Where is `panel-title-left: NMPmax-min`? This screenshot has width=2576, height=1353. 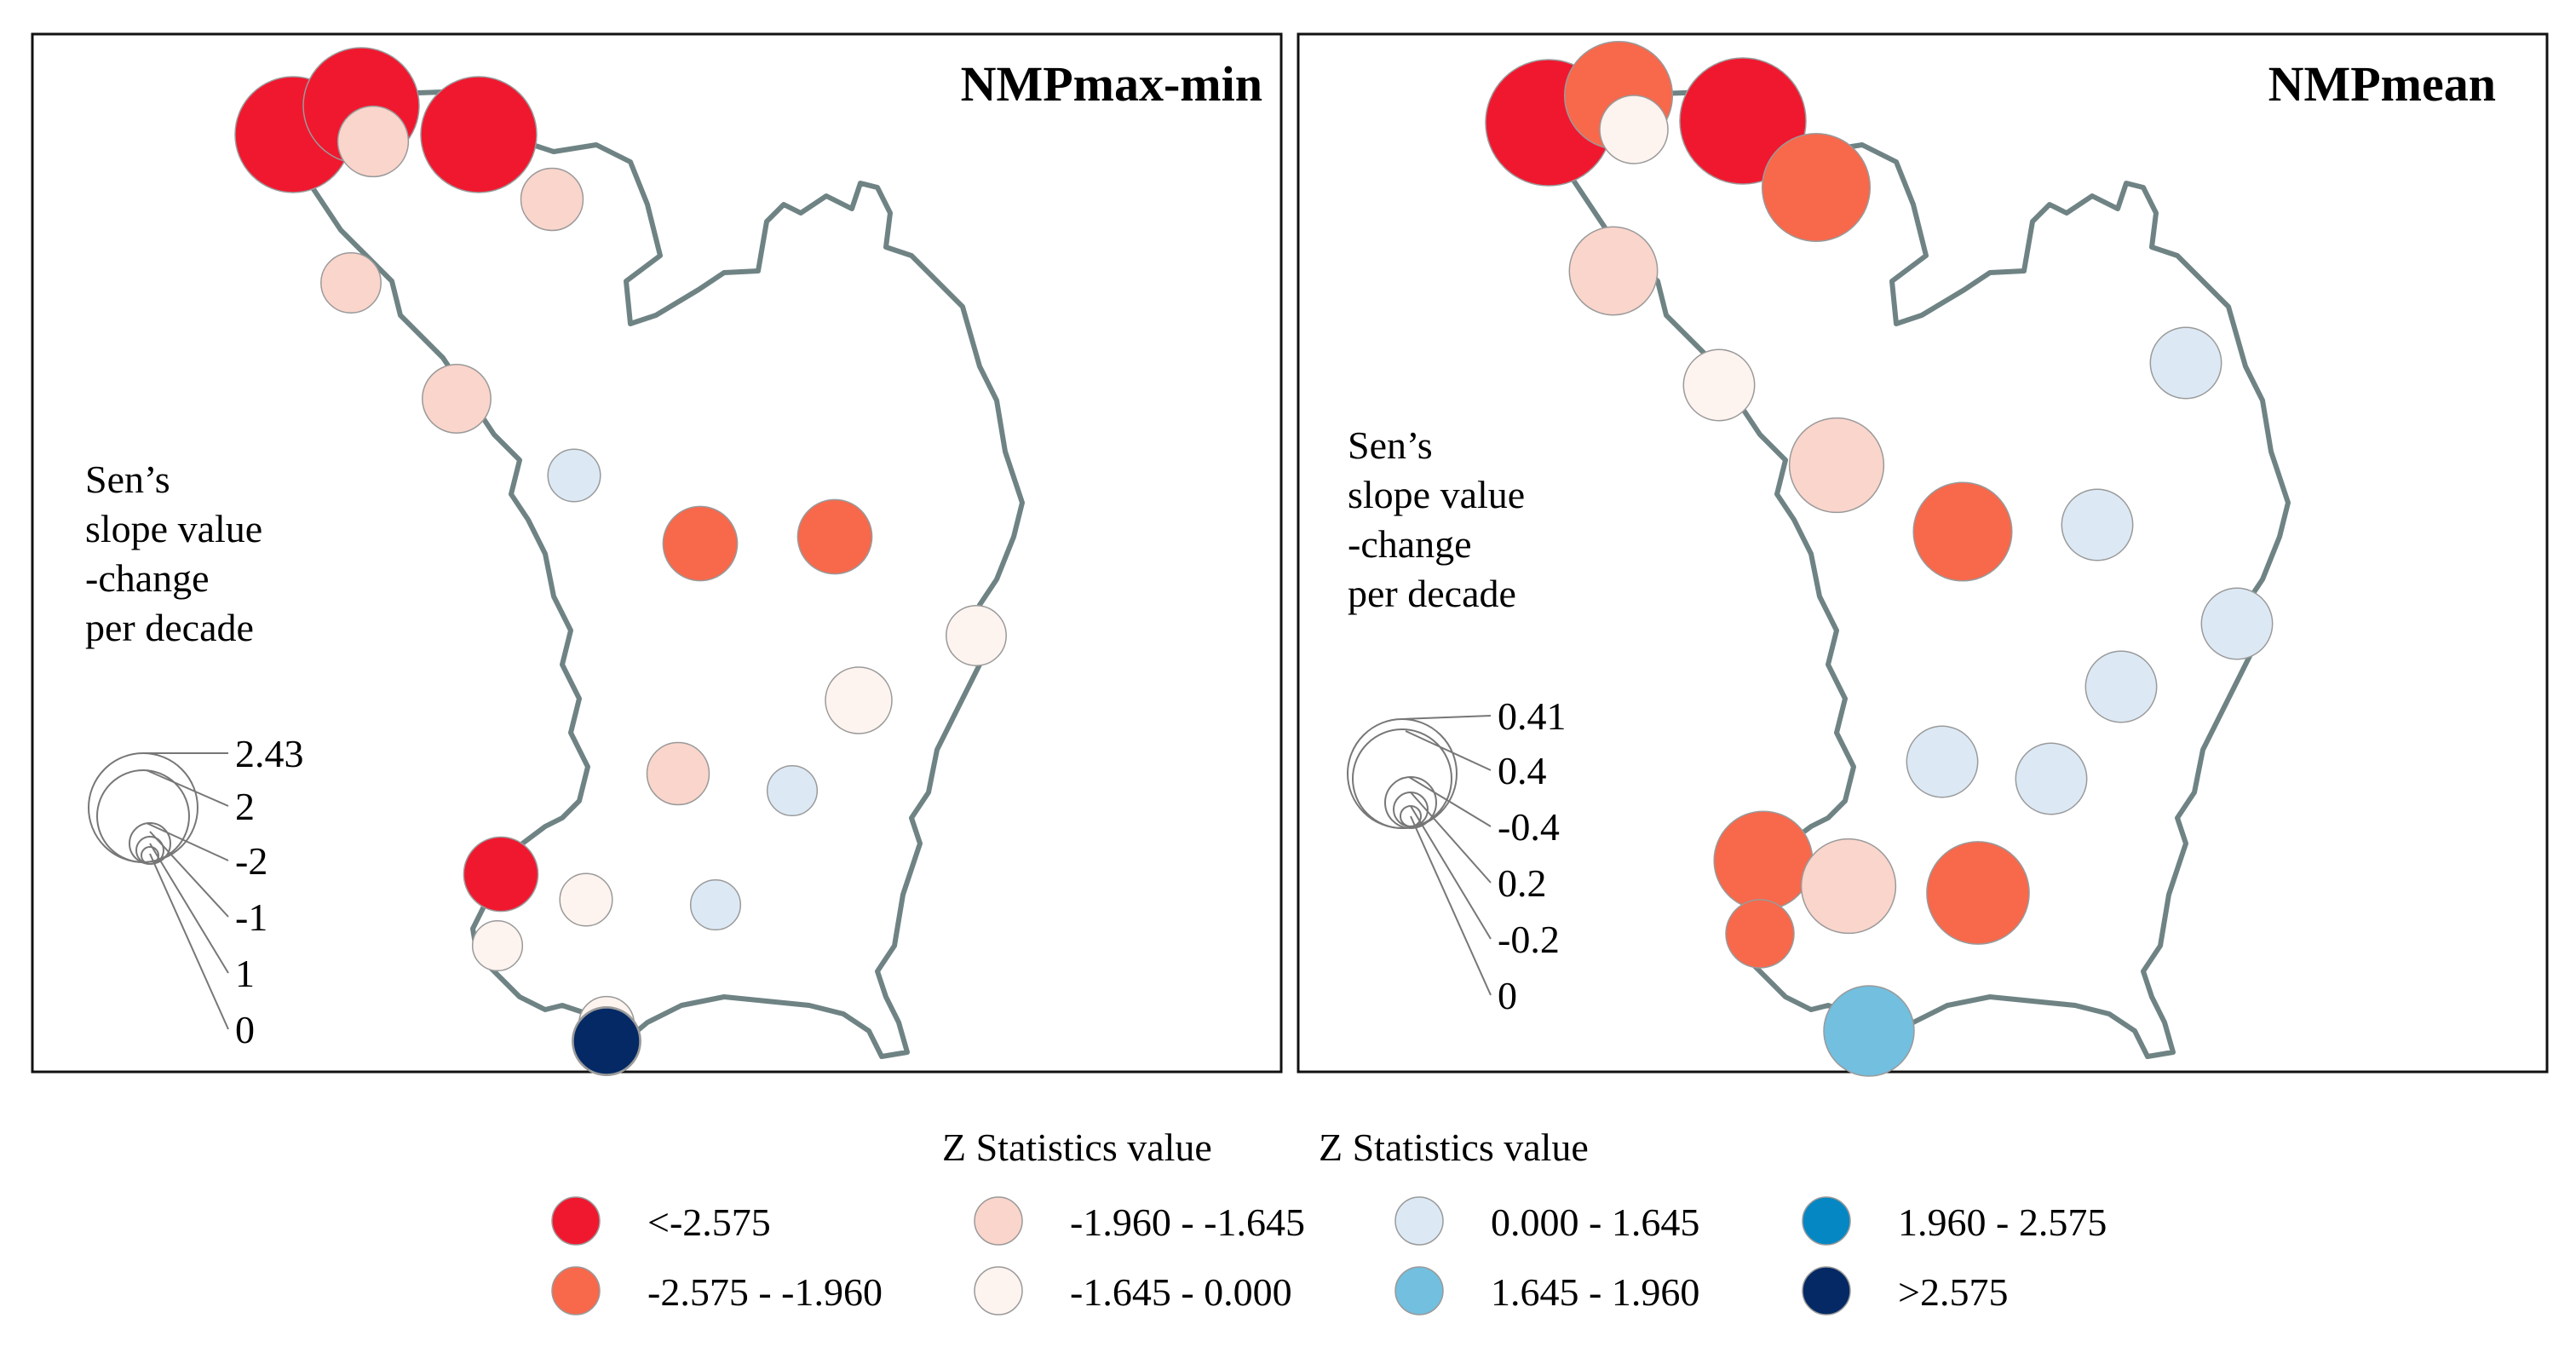
panel-title-left: NMPmax-min is located at coordinates (1111, 84).